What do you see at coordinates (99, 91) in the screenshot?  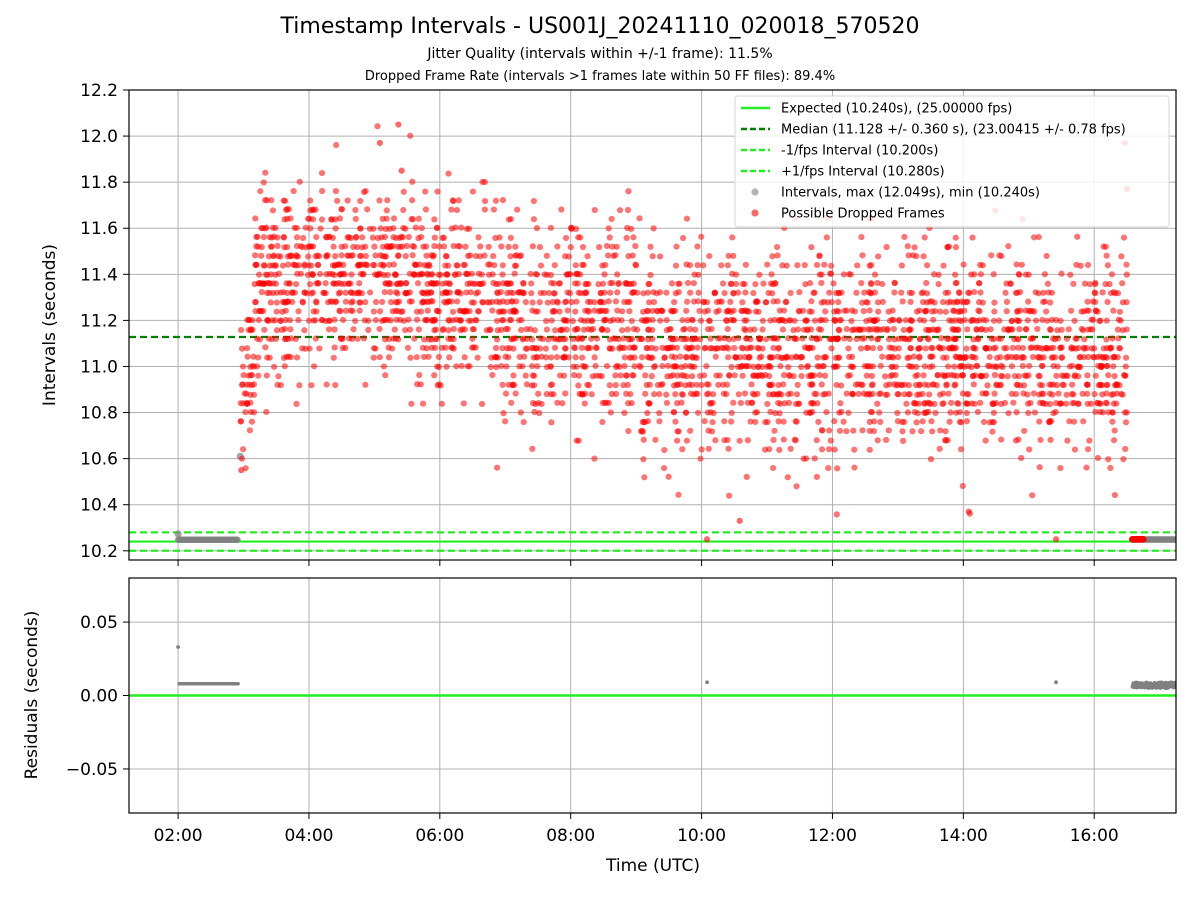 I see `top-y-tick-label: 12.2` at bounding box center [99, 91].